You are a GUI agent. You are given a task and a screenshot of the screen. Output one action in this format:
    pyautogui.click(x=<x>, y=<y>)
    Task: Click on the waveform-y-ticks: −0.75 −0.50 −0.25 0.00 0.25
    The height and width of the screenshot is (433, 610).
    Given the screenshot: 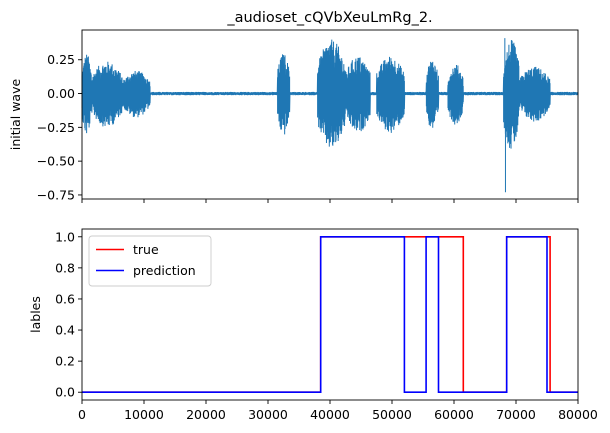 What is the action you would take?
    pyautogui.click(x=59, y=127)
    